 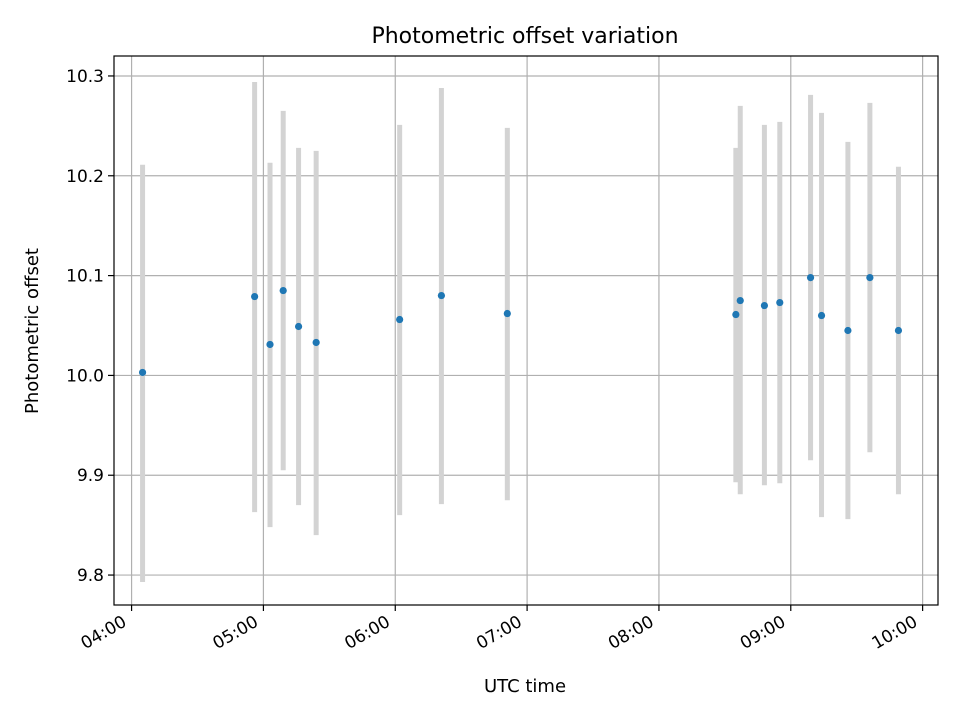 I want to click on data-points, so click(x=520, y=325).